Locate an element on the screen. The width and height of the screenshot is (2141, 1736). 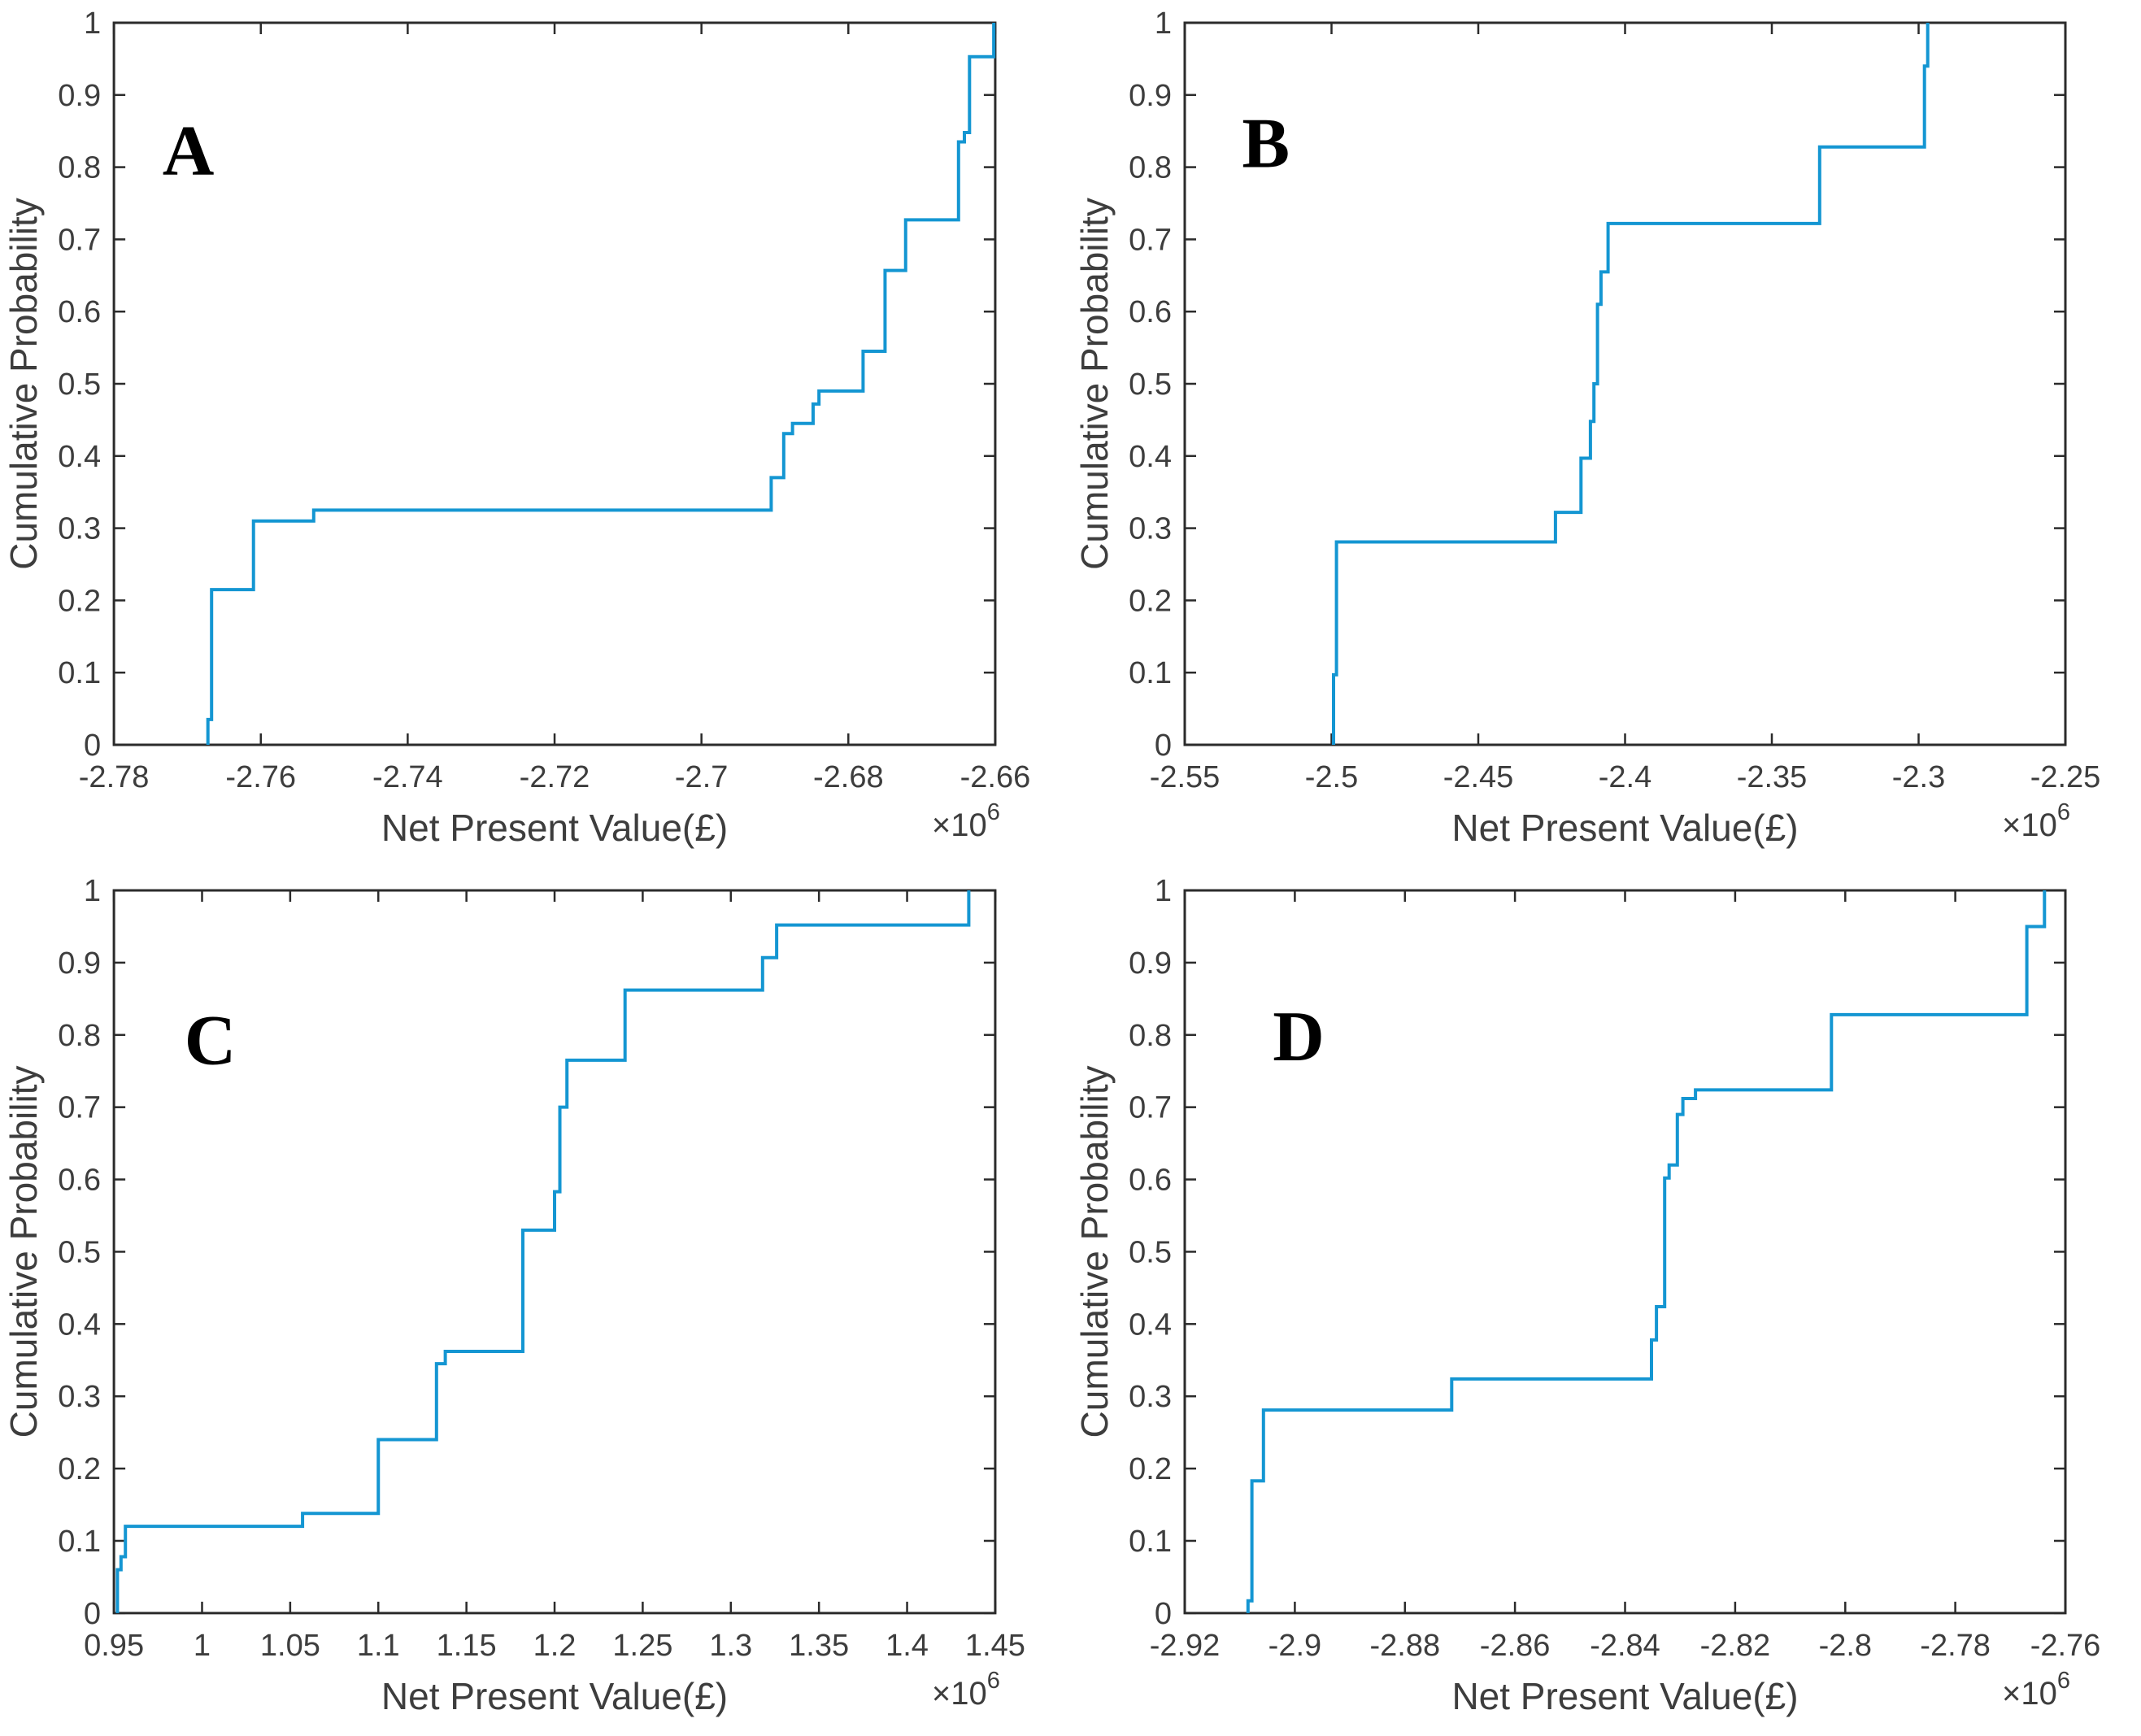
x-tick-label: -2.3 is located at coordinates (1918, 777).